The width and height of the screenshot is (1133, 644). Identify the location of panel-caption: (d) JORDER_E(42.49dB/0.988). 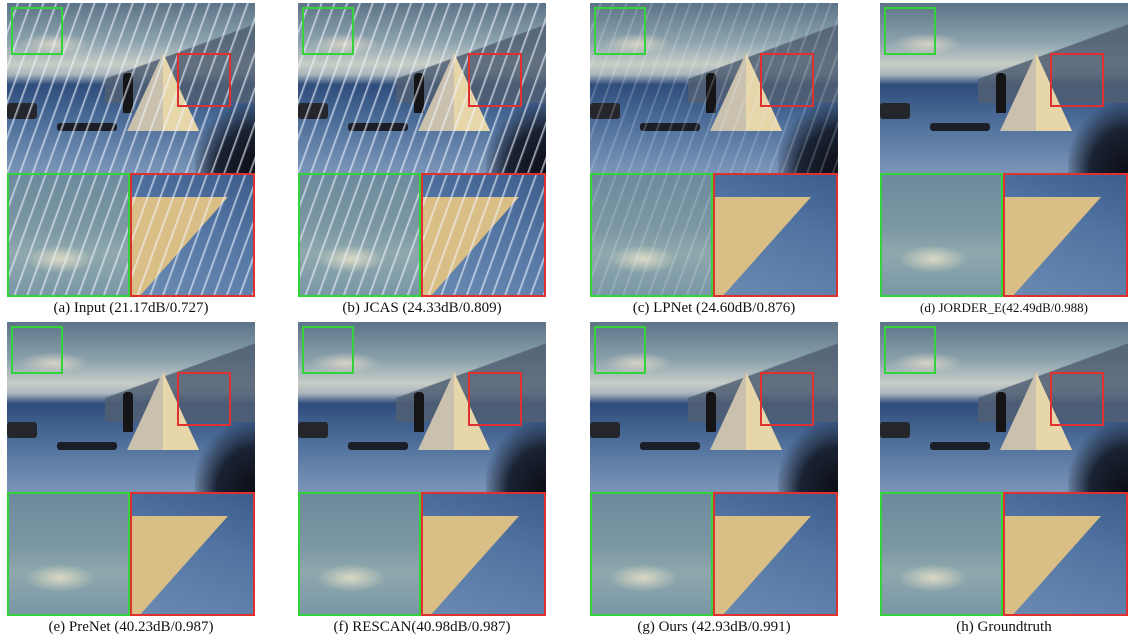
(1004, 307).